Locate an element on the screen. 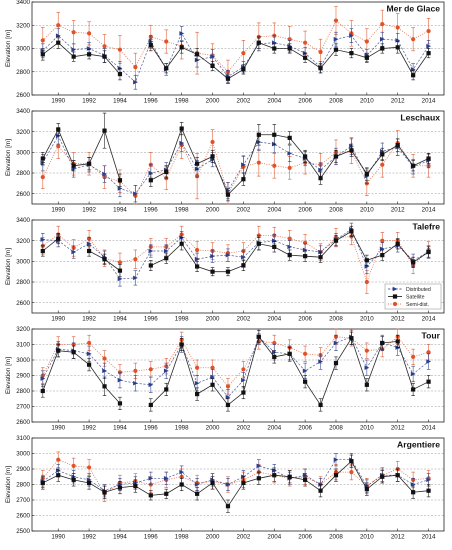 Image resolution: width=452 pixels, height=550 pixels. y-tick-label: 3200 is located at coordinates (23, 329).